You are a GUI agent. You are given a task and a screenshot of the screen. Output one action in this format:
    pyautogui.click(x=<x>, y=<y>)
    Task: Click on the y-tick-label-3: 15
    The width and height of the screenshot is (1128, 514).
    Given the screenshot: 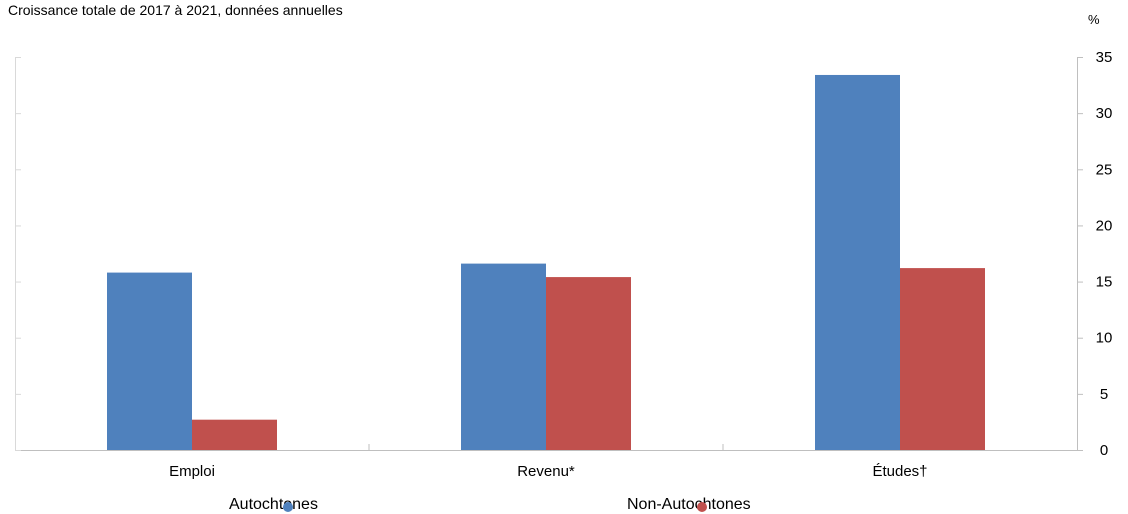 What is the action you would take?
    pyautogui.click(x=1104, y=282)
    